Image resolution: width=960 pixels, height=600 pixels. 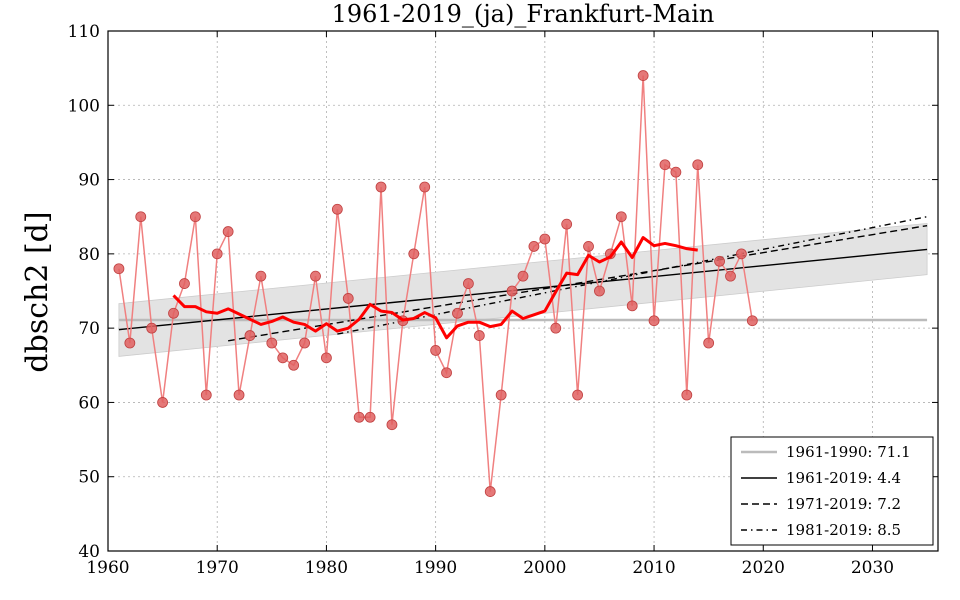 What do you see at coordinates (848, 452) in the screenshot?
I see `legend-label-1: 1961-1990: 71.1` at bounding box center [848, 452].